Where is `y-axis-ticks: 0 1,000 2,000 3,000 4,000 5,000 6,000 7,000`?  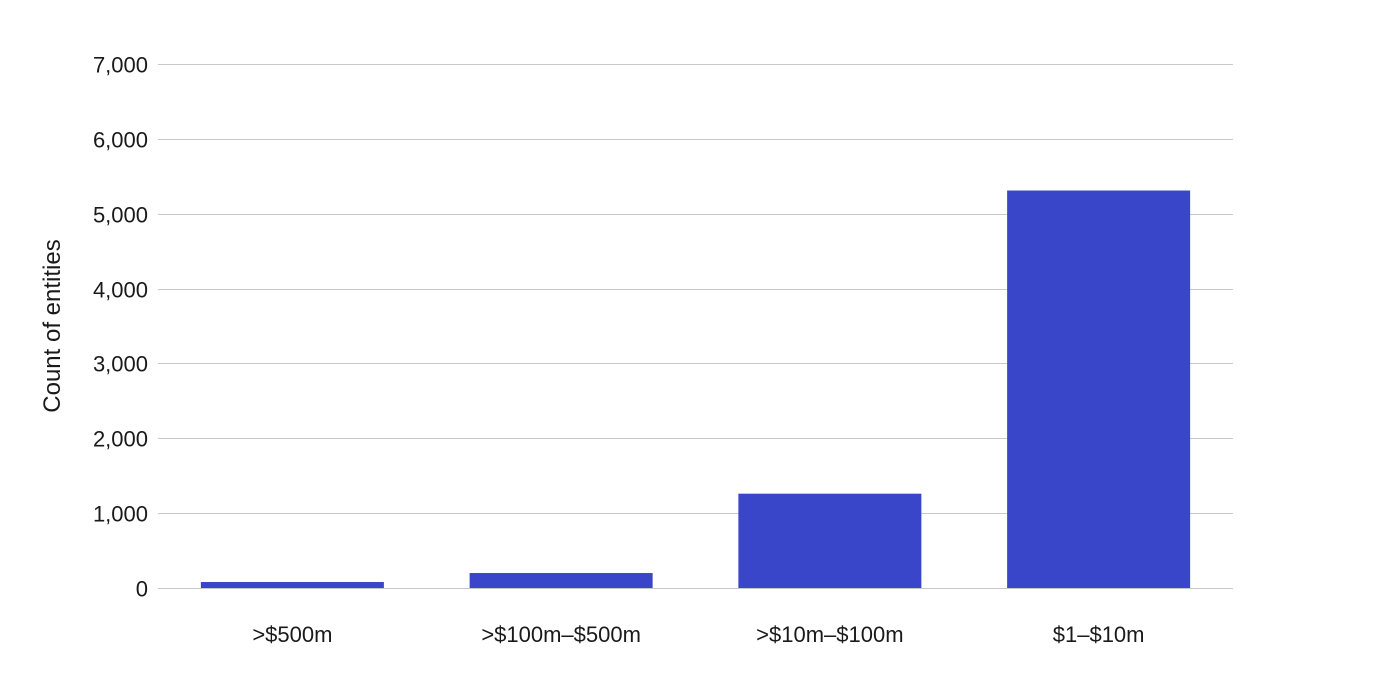
y-axis-ticks: 0 1,000 2,000 3,000 4,000 5,000 6,000 7,000 is located at coordinates (120, 327).